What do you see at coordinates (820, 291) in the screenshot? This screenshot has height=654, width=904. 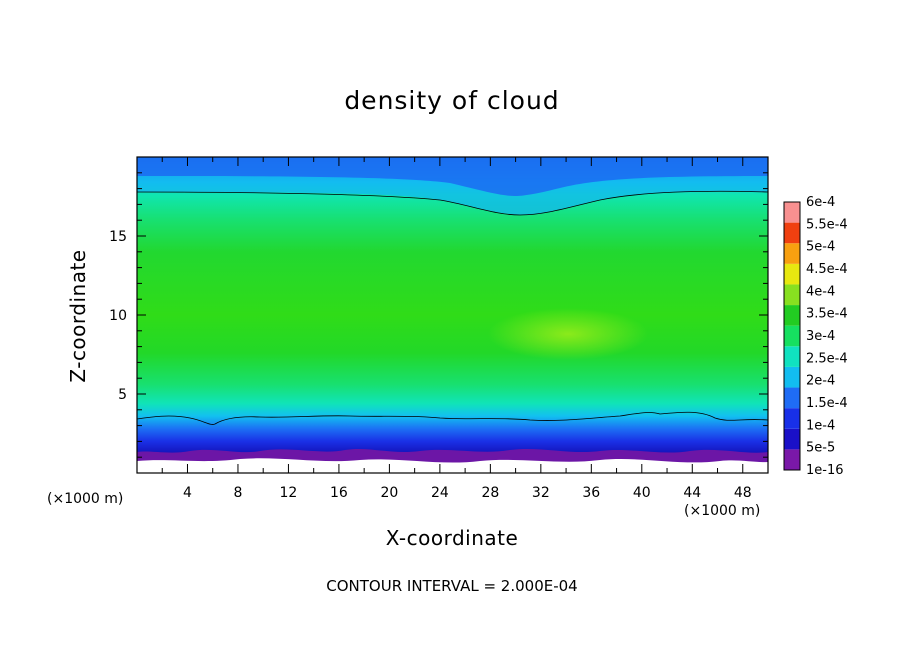 I see `colorbar-label: 4e-4` at bounding box center [820, 291].